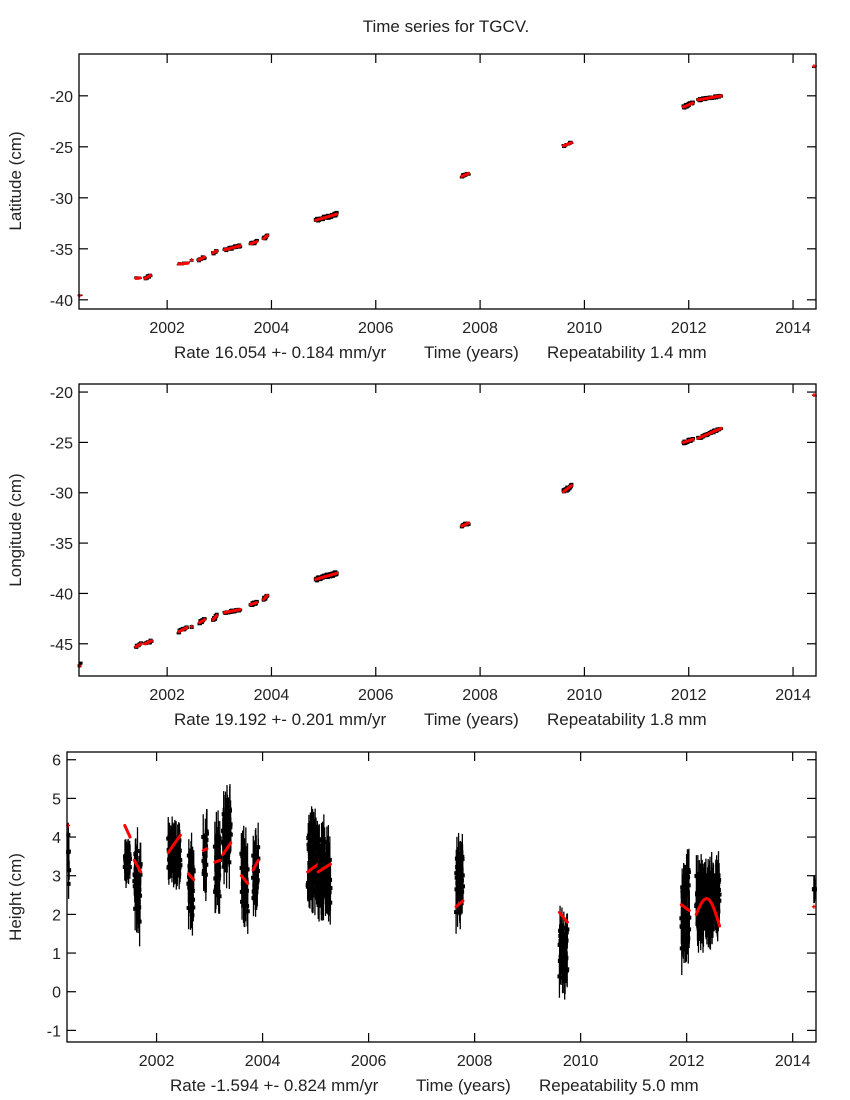 The image size is (850, 1100). I want to click on y-tick-label: 4, so click(56, 838).